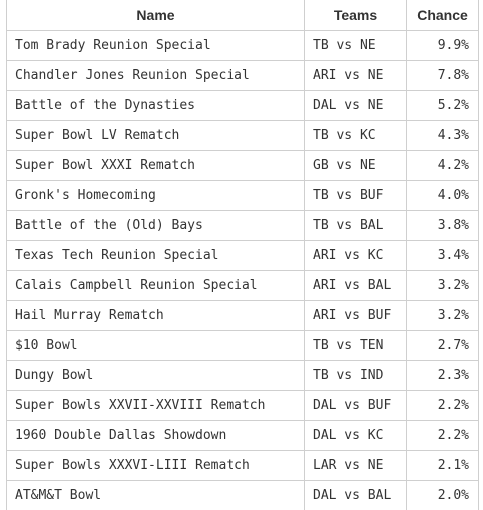  What do you see at coordinates (155, 195) in the screenshot?
I see `cell-name: Gronk's Homecoming` at bounding box center [155, 195].